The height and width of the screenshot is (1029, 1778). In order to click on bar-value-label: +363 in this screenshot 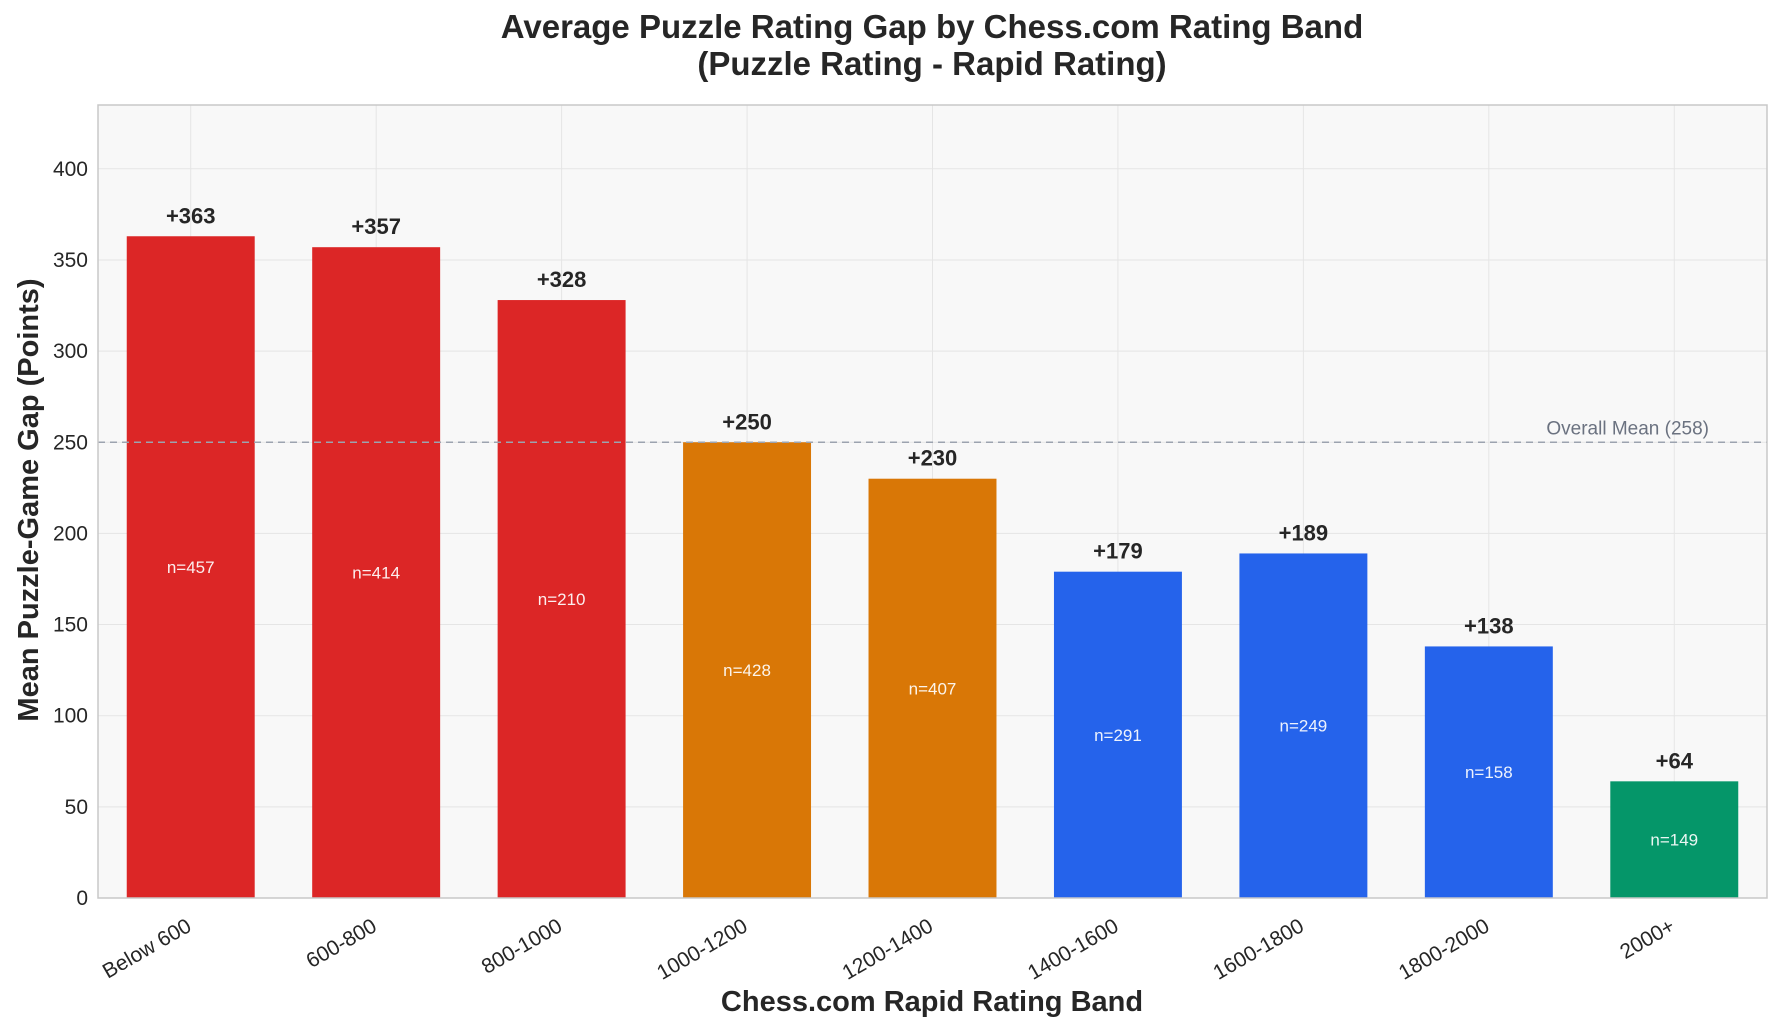, I will do `click(191, 215)`.